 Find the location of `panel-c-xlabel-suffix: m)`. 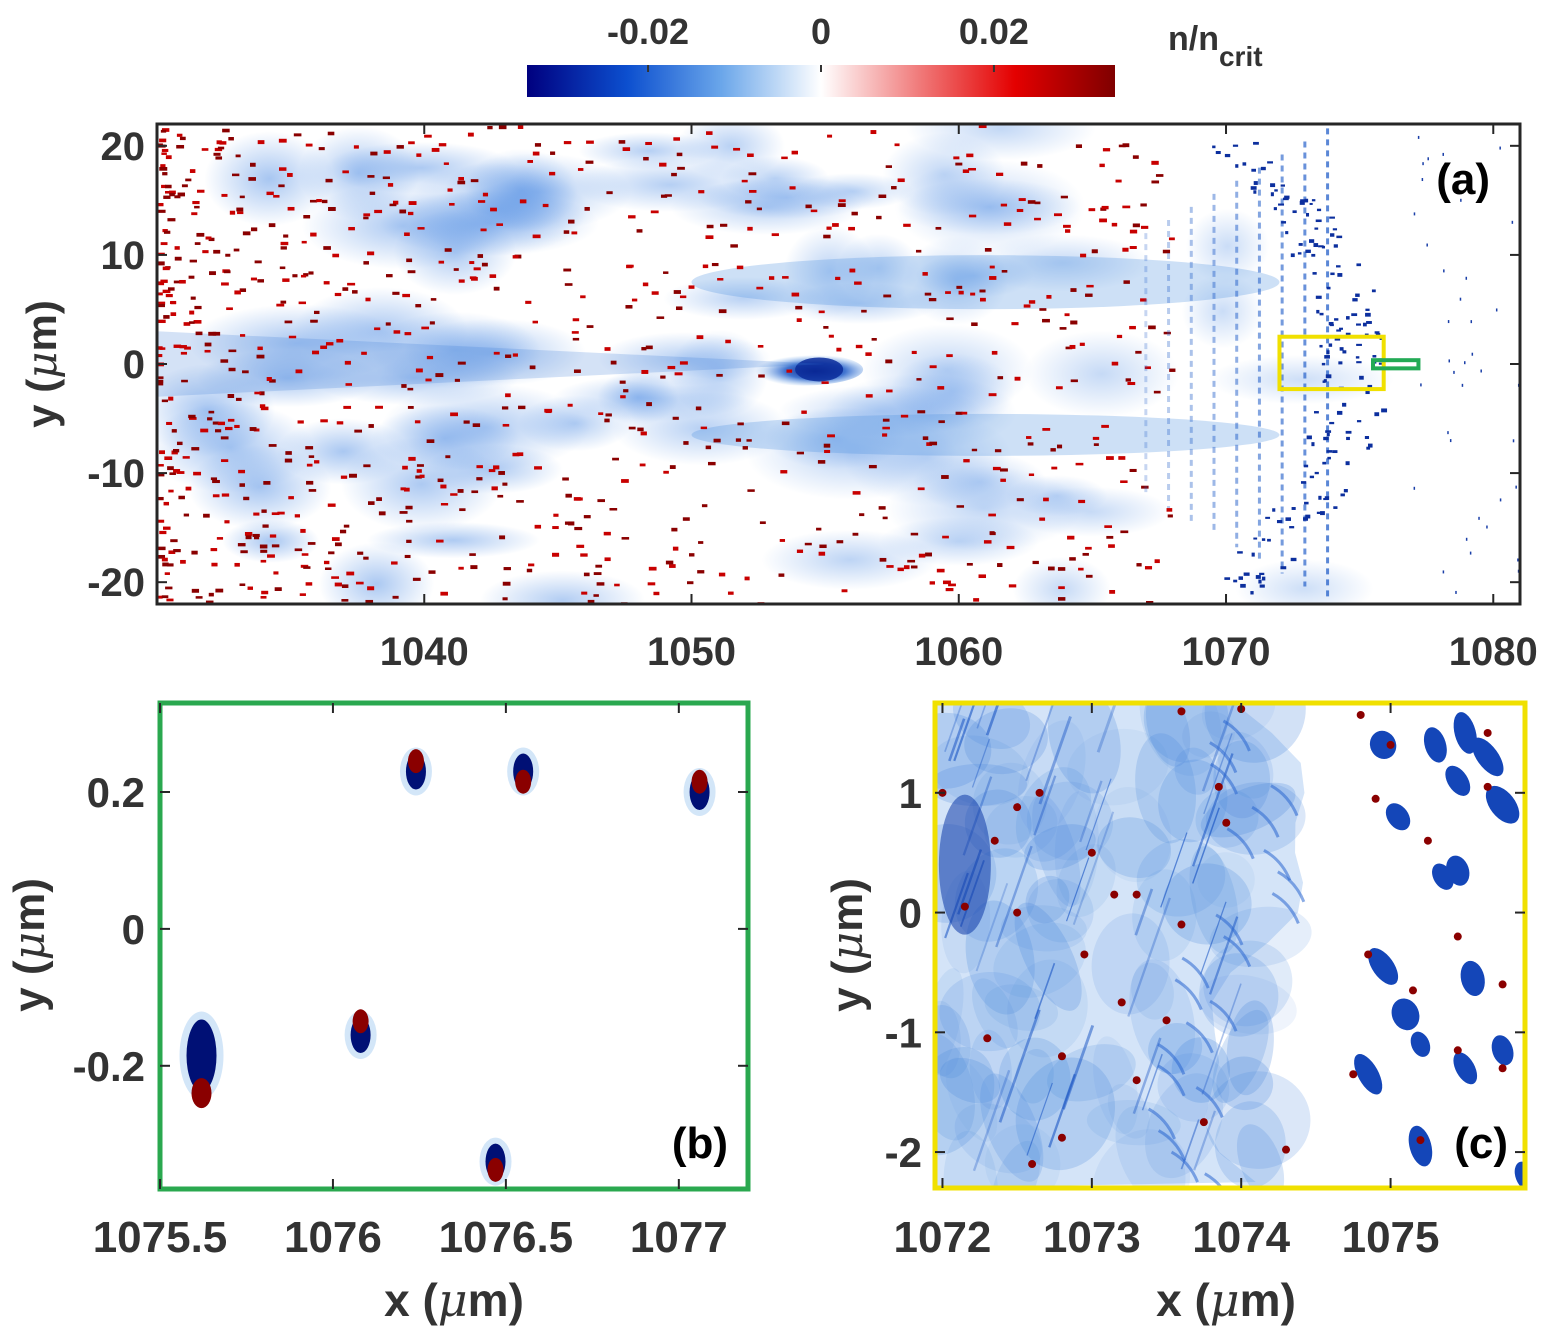

panel-c-xlabel-suffix: m) is located at coordinates (1268, 1300).